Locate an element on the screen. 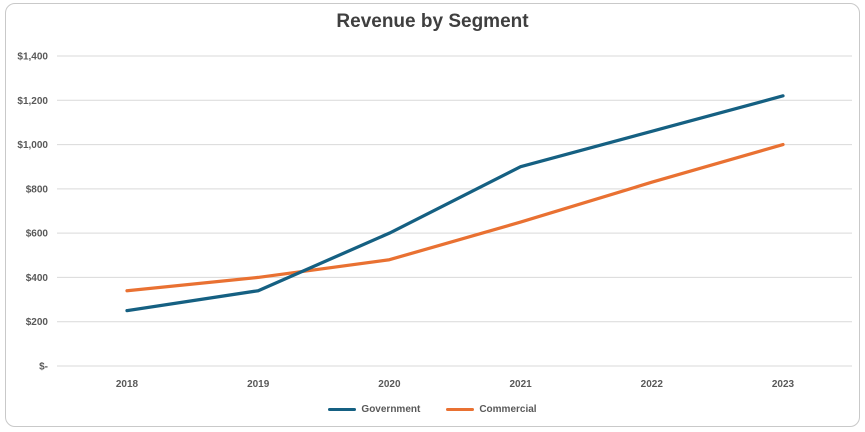 Image resolution: width=865 pixels, height=432 pixels. y-tick-label: $1,400 is located at coordinates (32, 57).